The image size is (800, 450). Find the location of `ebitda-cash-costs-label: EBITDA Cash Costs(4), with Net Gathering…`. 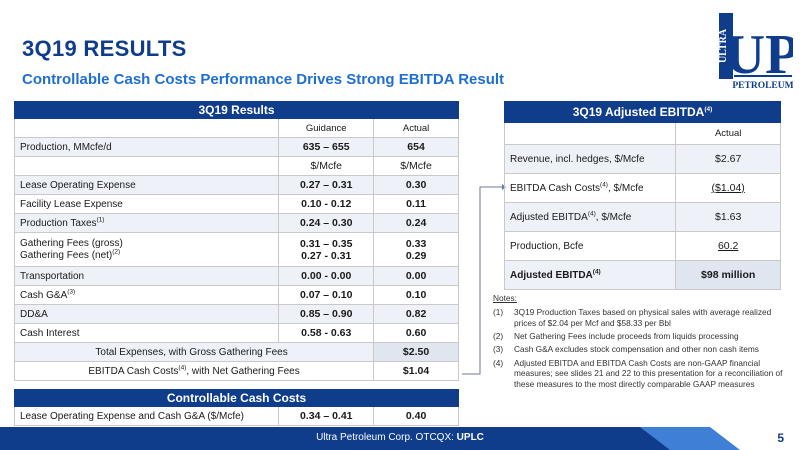

ebitda-cash-costs-label: EBITDA Cash Costs(4), with Net Gathering… is located at coordinates (194, 371).